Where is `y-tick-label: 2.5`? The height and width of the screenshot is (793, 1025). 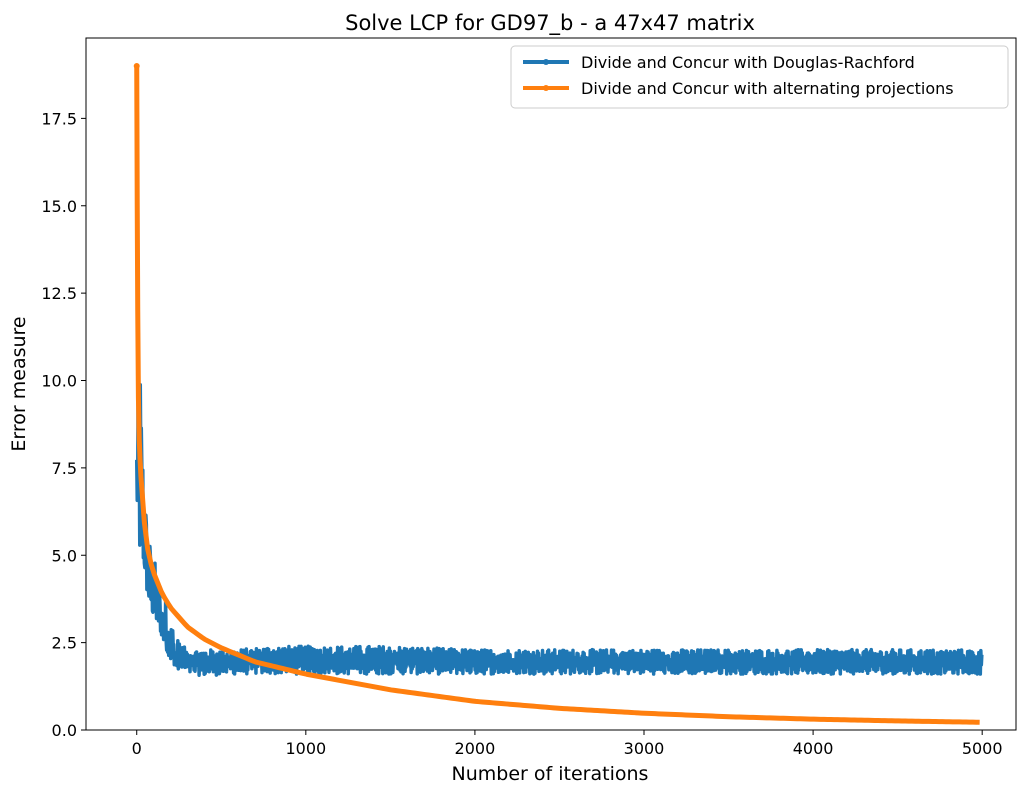
y-tick-label: 2.5 is located at coordinates (64, 643).